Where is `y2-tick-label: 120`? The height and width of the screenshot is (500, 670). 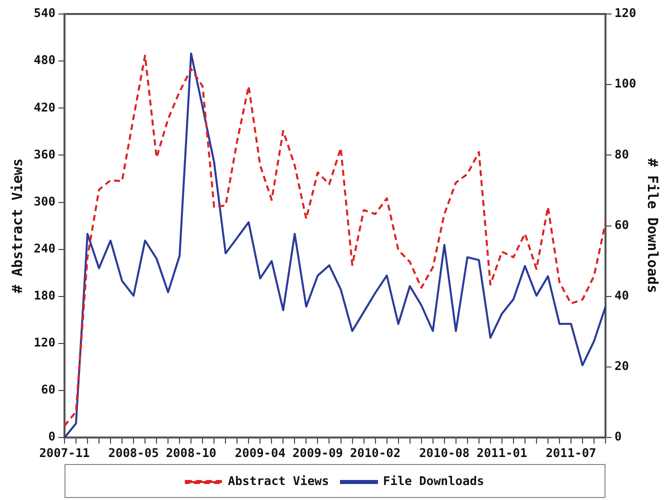 y2-tick-label: 120 is located at coordinates (625, 13).